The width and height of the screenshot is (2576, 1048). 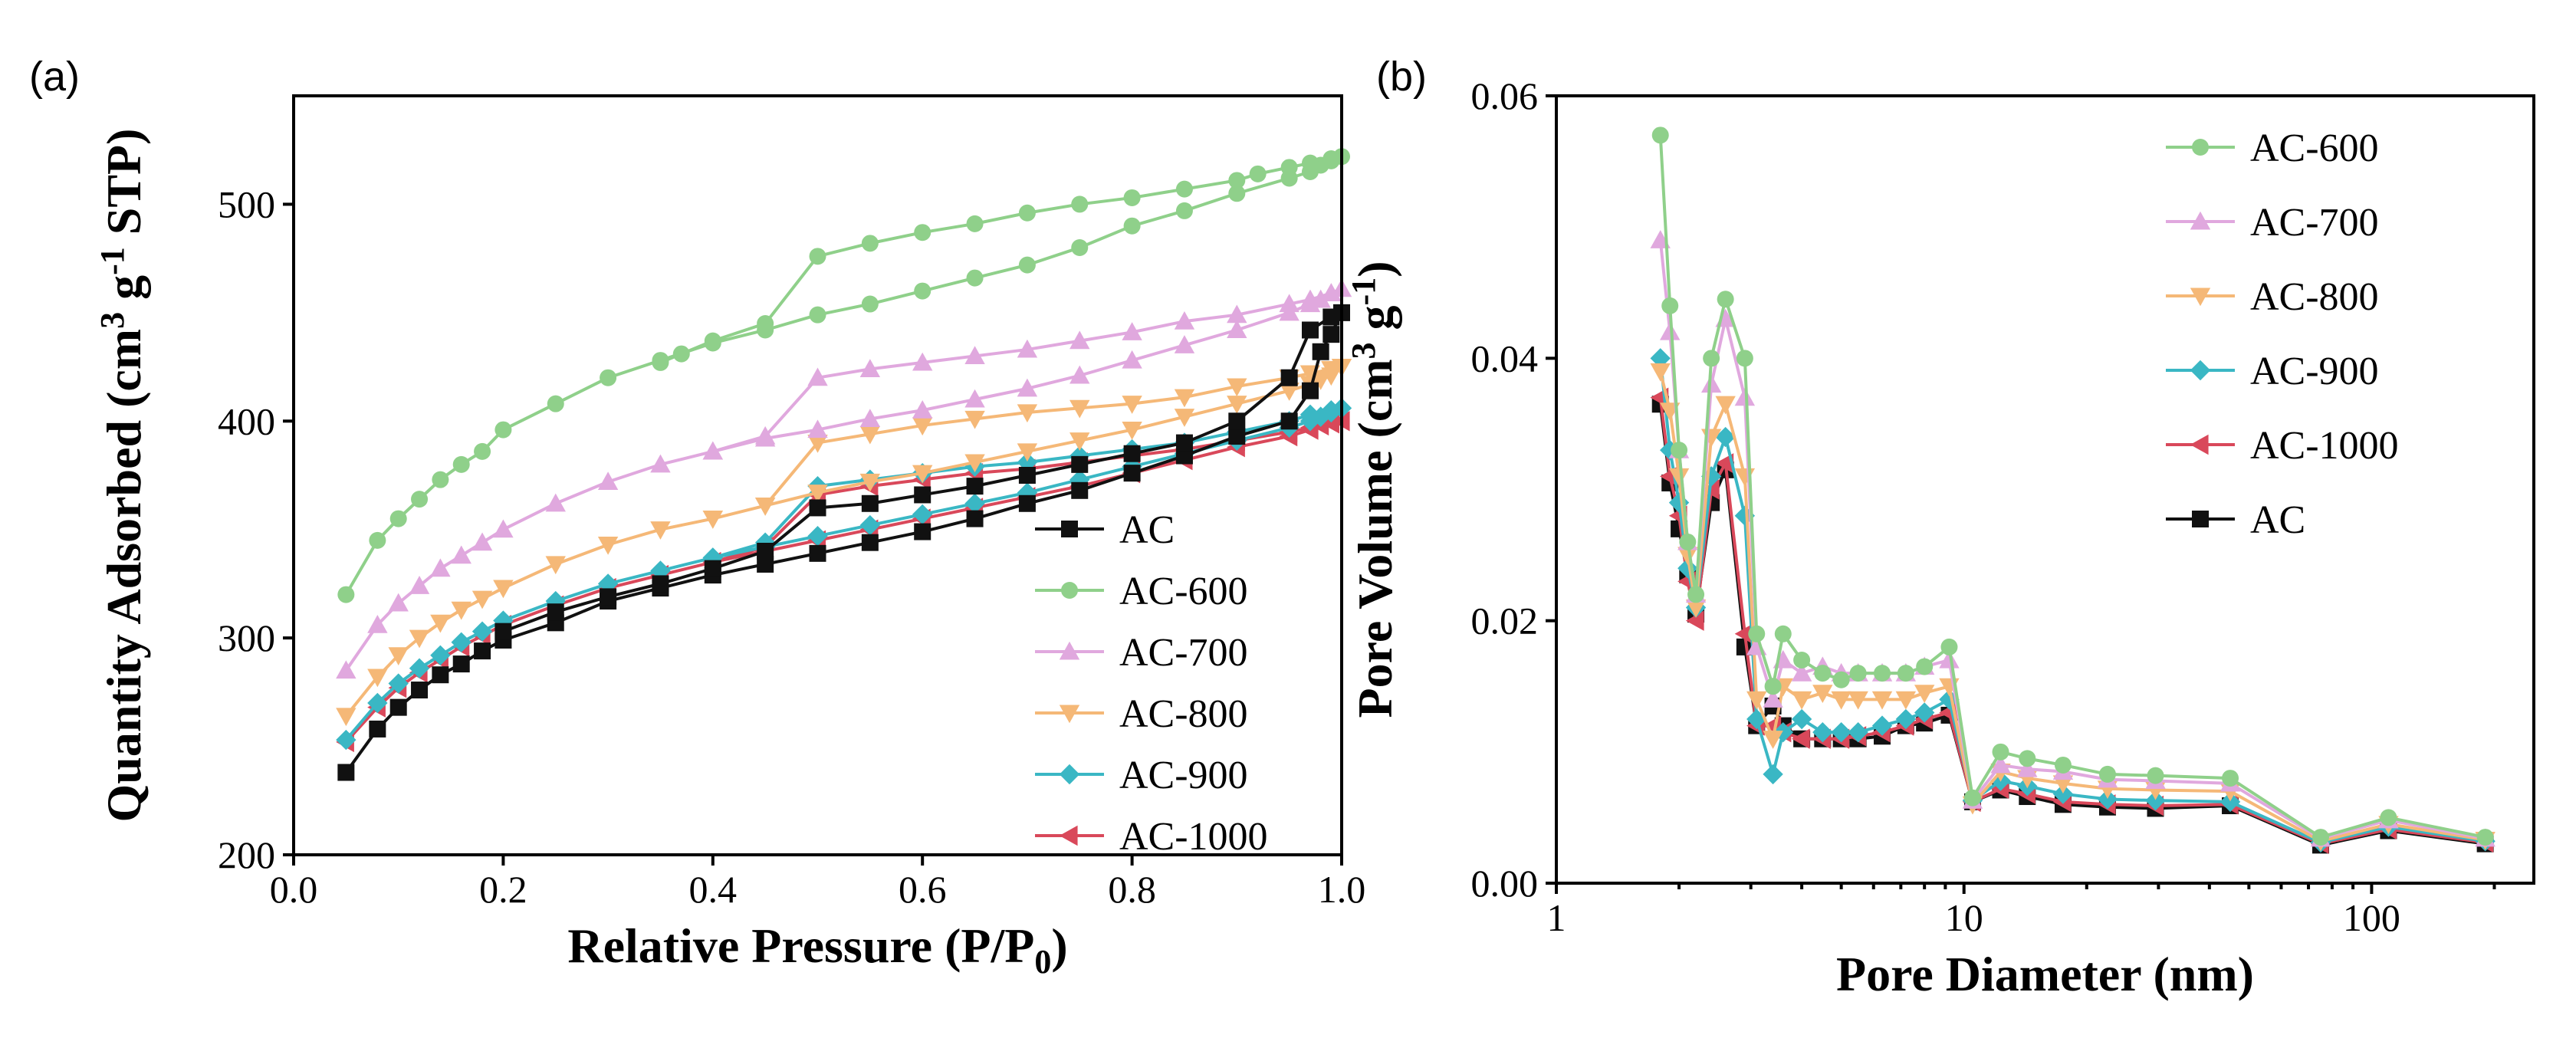 I want to click on panel-a-xlabel-subscript: 0, so click(x=1043, y=962).